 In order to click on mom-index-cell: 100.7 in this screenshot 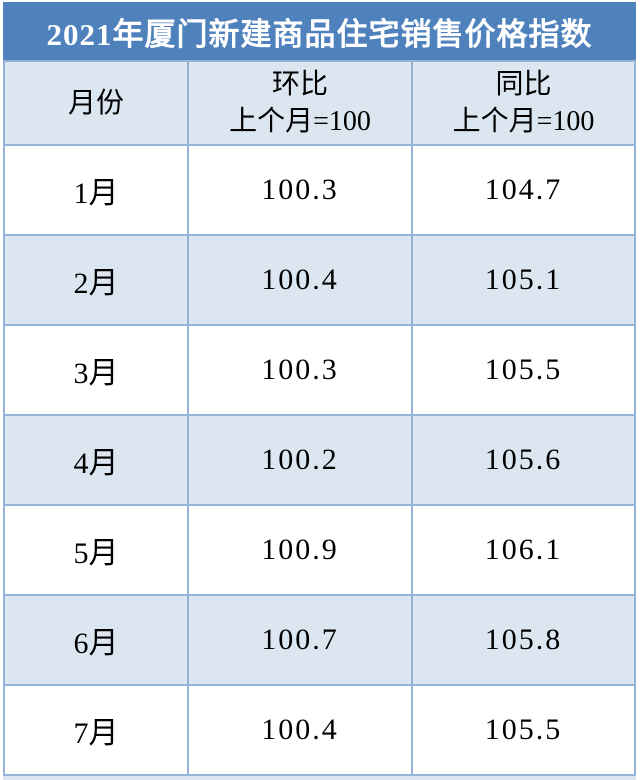, I will do `click(301, 640)`.